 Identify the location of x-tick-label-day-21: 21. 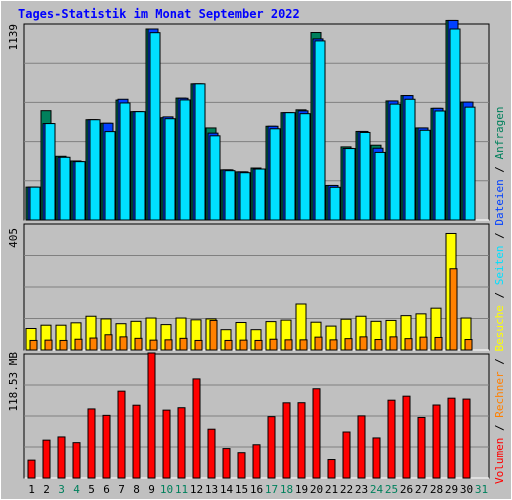
(331, 489).